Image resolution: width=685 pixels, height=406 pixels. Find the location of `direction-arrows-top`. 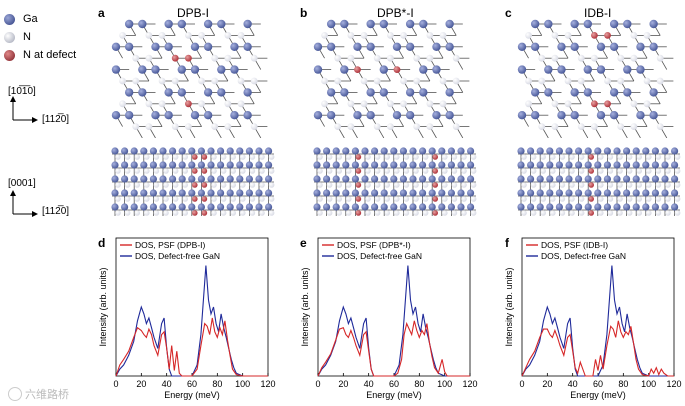

direction-arrows-top is located at coordinates (24, 109).